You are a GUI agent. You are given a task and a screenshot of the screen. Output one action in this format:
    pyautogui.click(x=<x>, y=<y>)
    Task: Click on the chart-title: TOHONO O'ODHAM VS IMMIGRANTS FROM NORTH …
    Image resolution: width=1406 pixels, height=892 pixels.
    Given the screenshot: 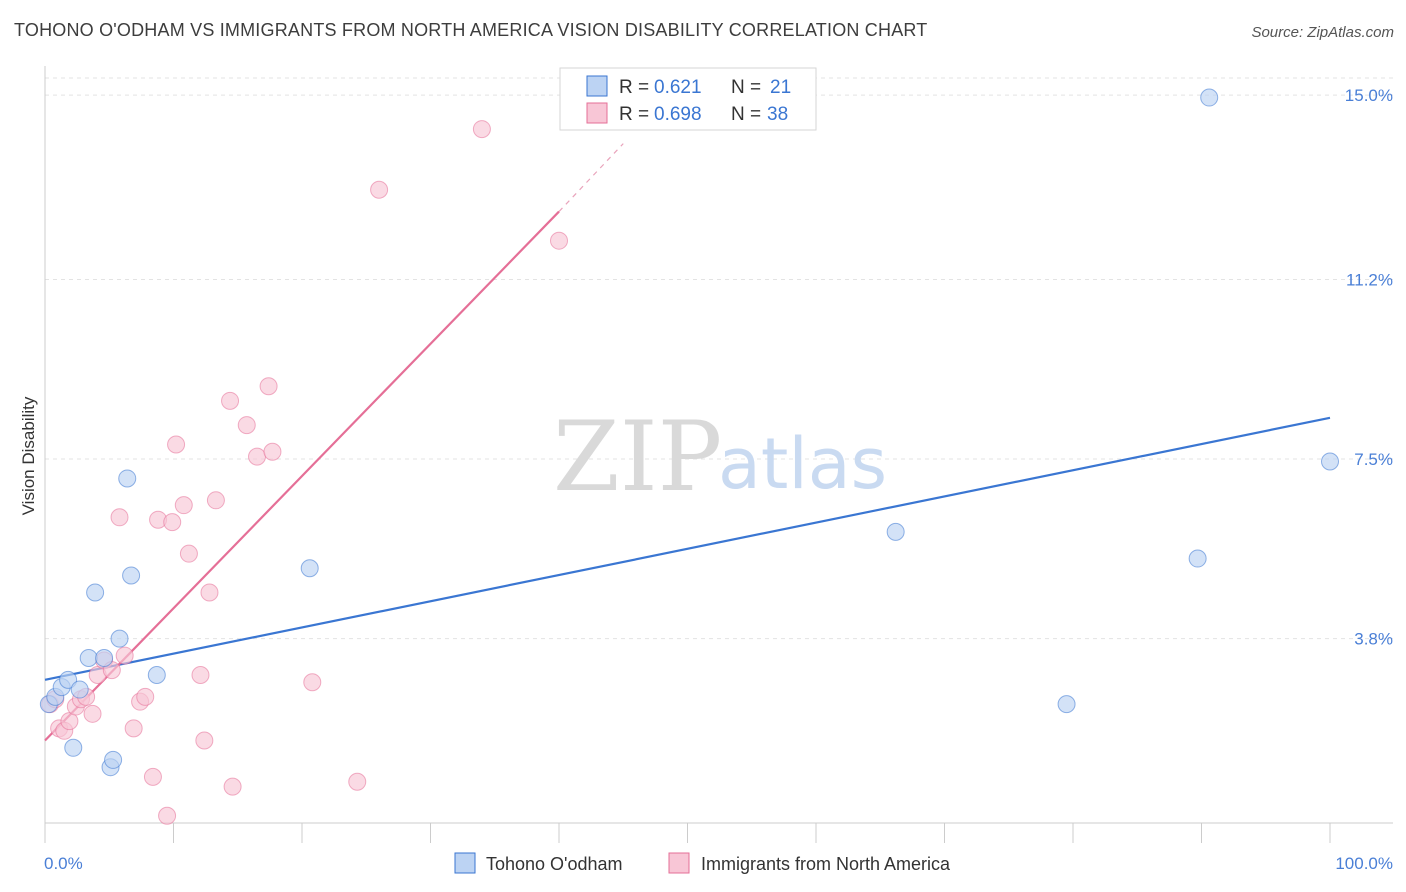 What is the action you would take?
    pyautogui.click(x=471, y=30)
    